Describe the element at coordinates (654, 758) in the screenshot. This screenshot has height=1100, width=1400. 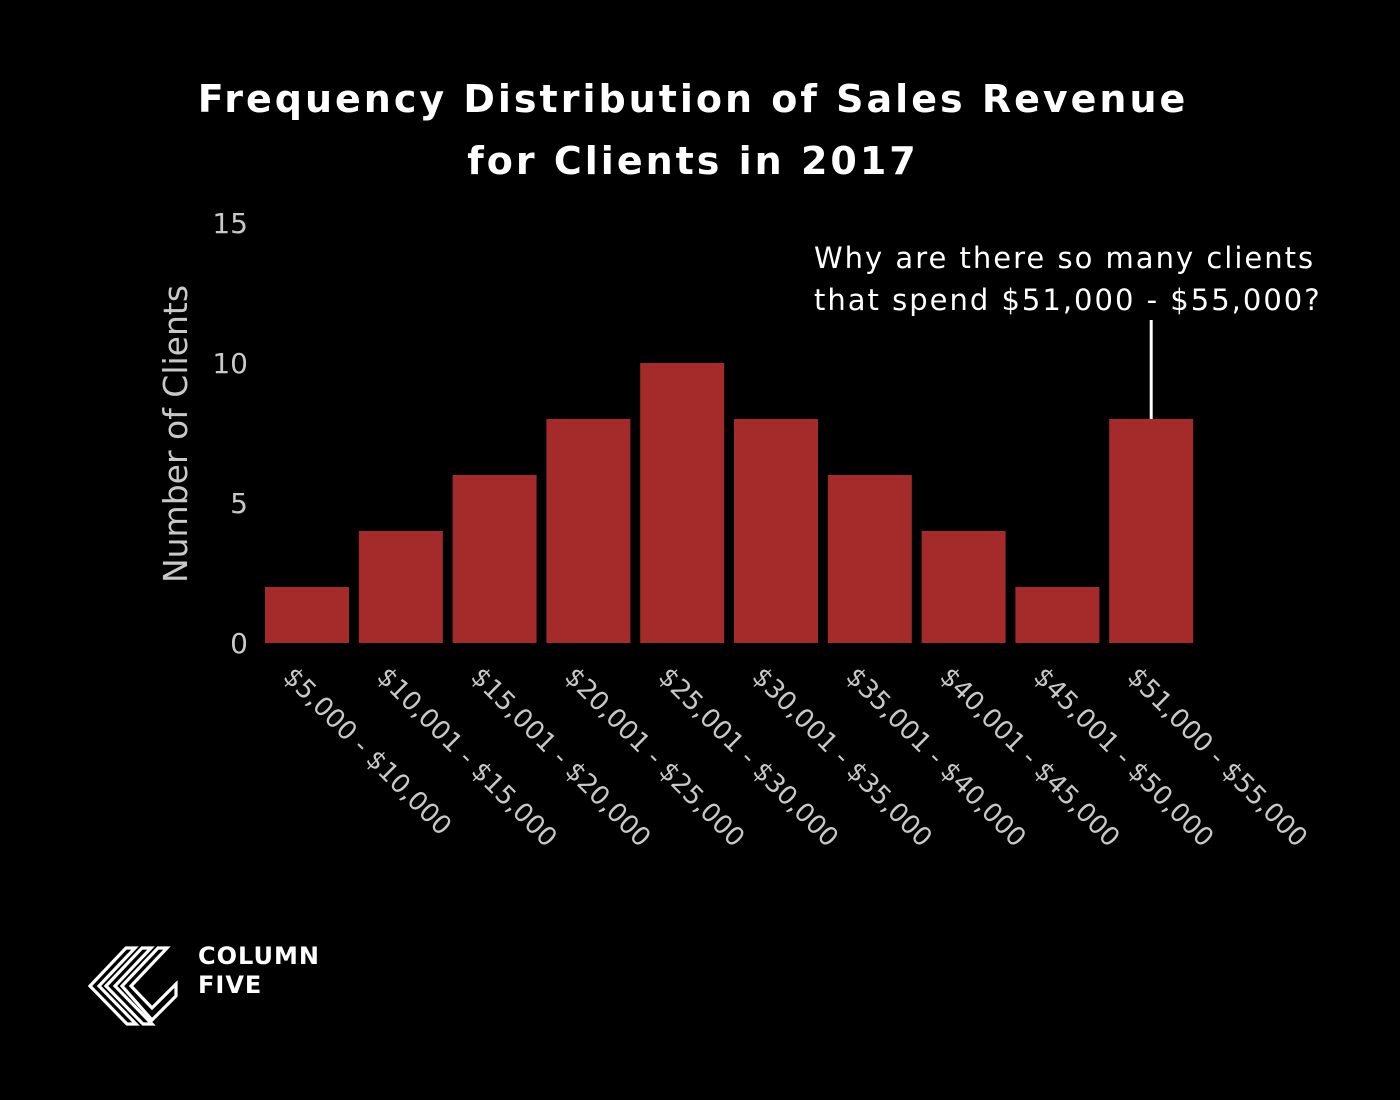
I see `x-tick-label: $20,001 - $25,000` at that location.